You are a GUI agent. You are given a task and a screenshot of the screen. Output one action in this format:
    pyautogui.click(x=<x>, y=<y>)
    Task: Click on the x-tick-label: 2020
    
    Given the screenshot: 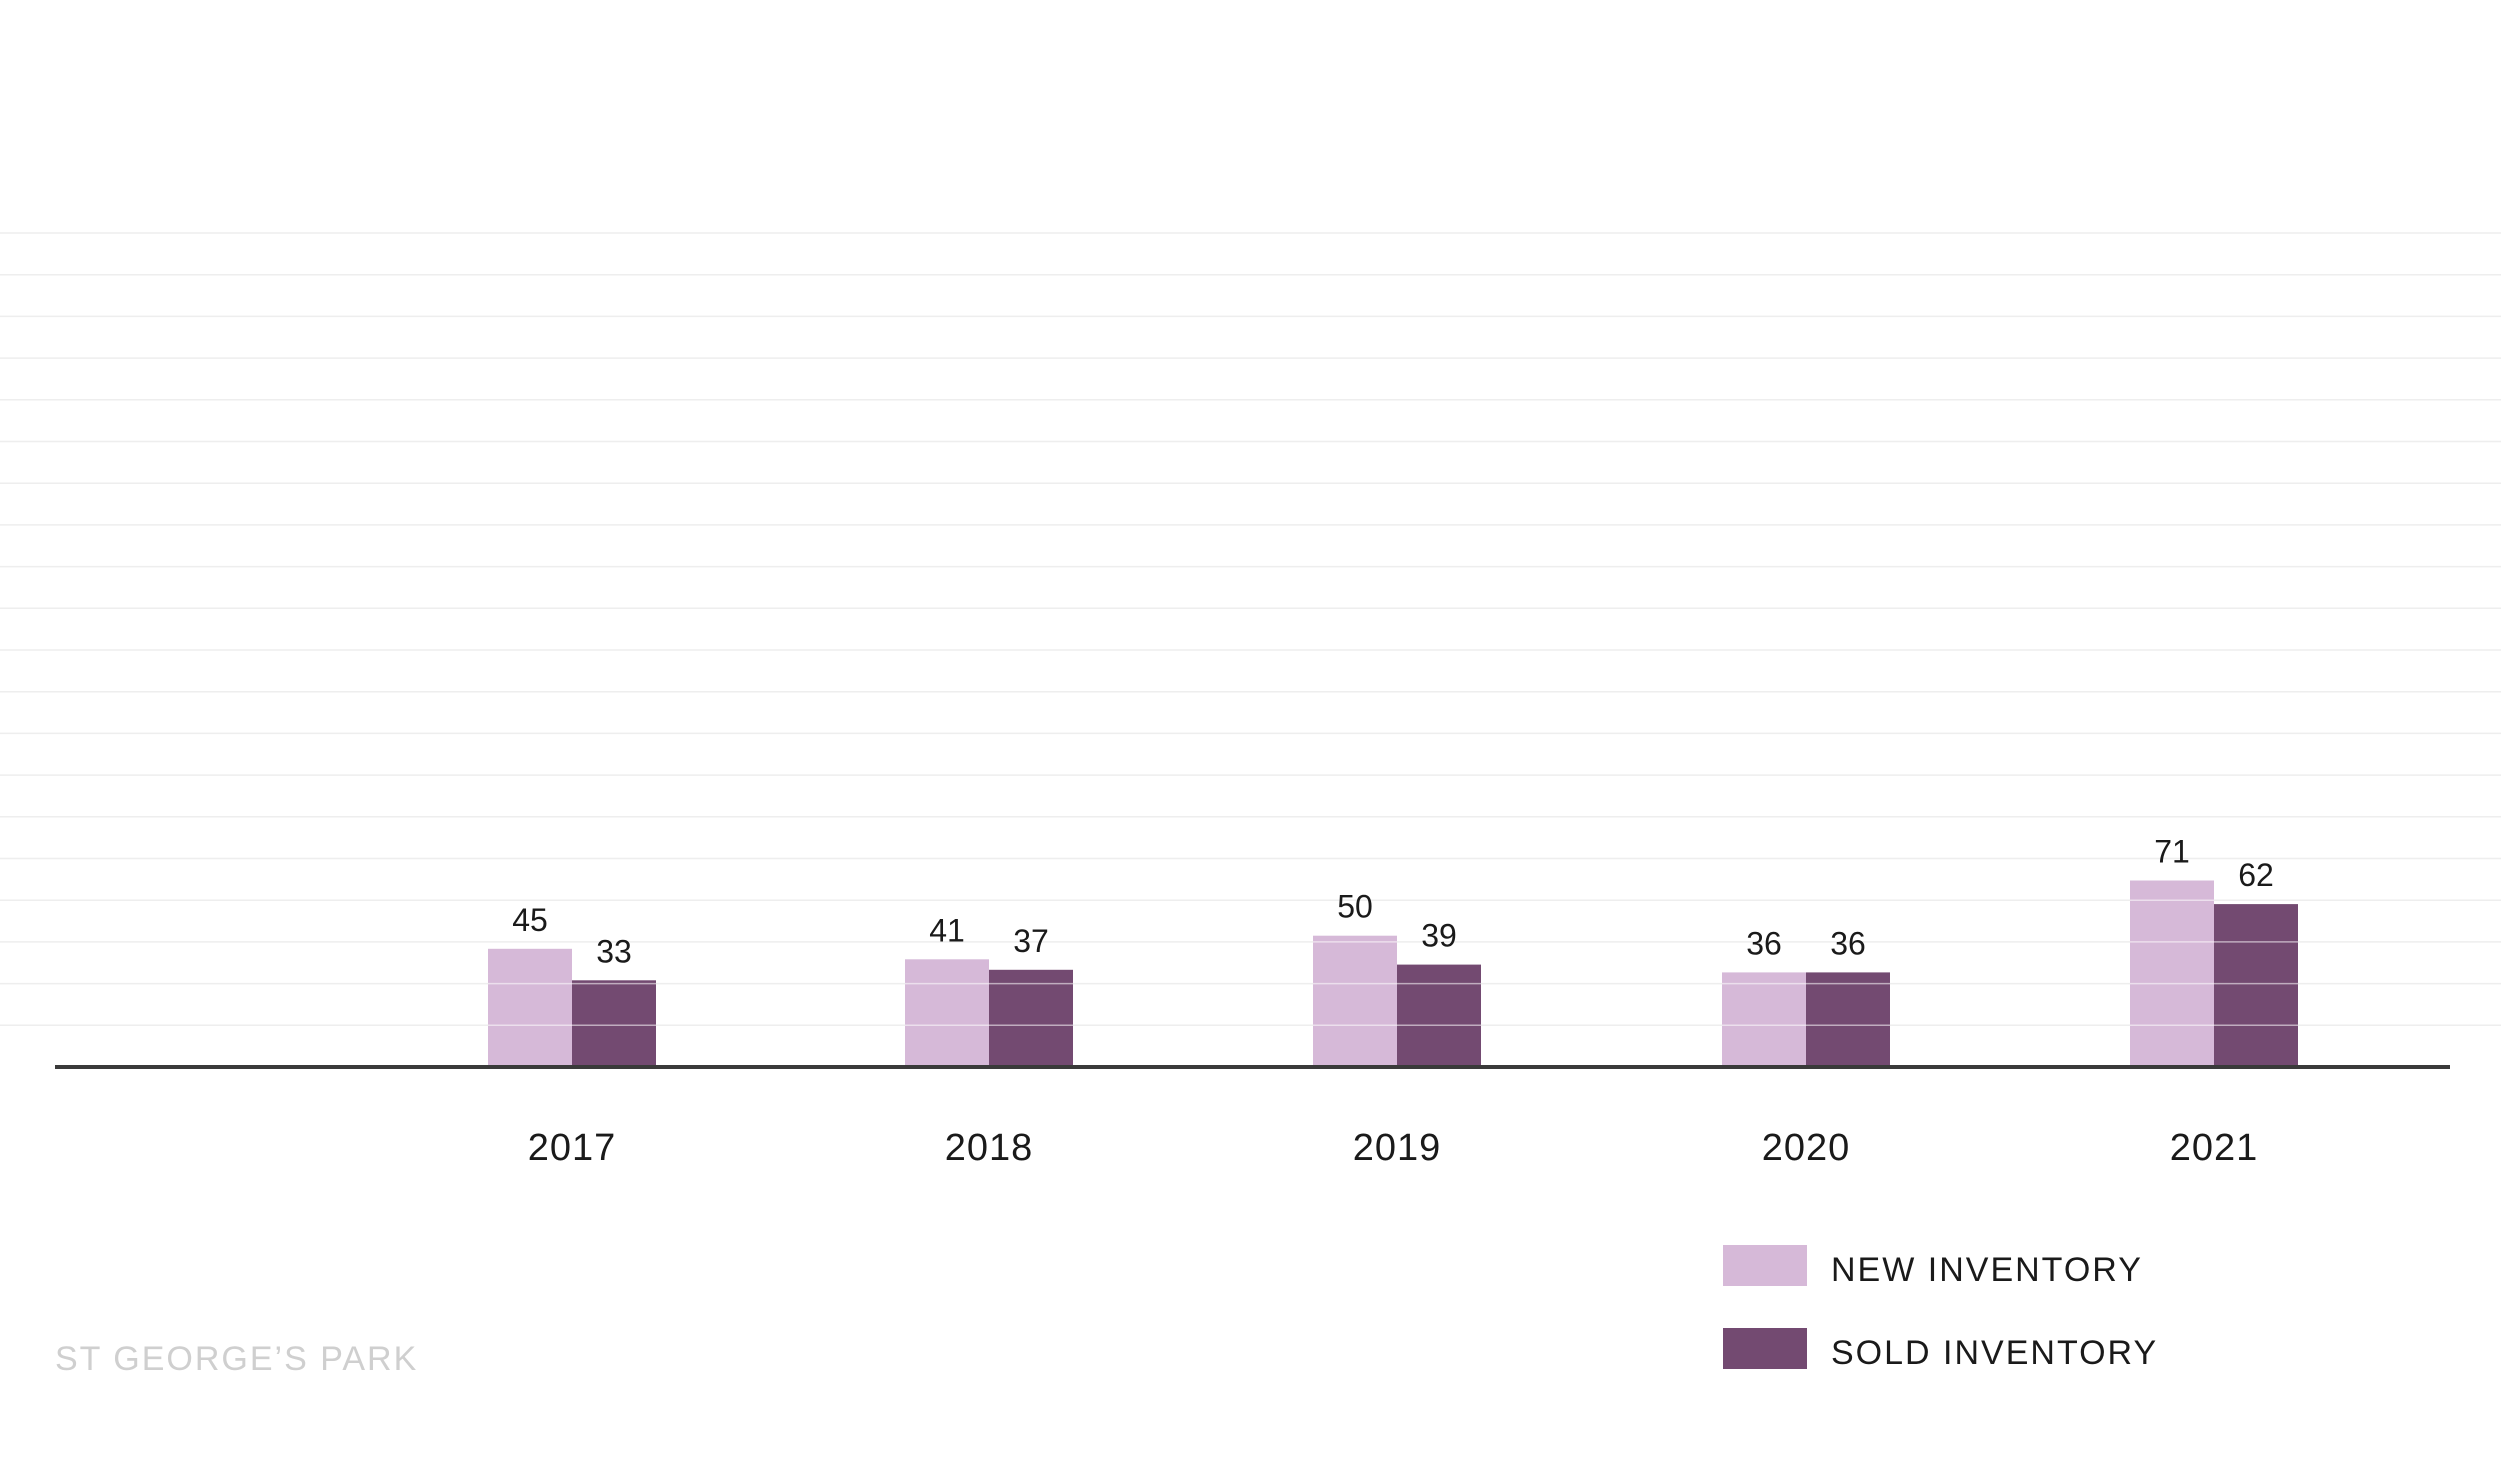 What is the action you would take?
    pyautogui.click(x=1806, y=1148)
    